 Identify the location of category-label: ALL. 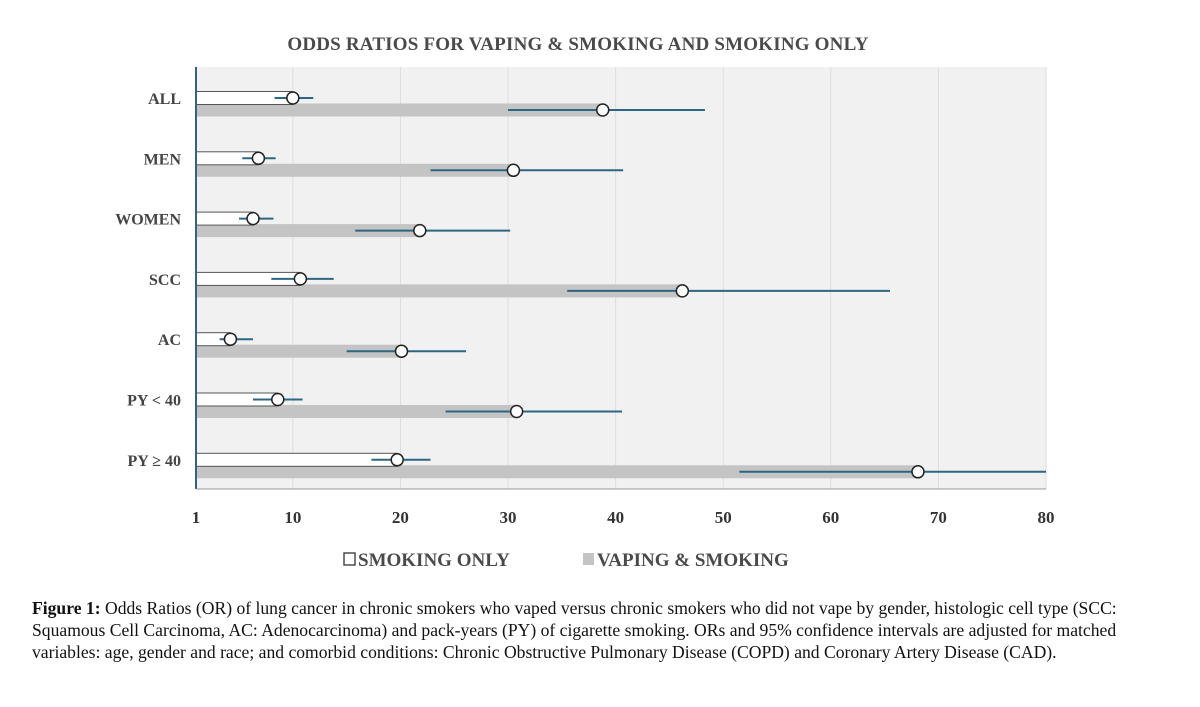
(164, 99).